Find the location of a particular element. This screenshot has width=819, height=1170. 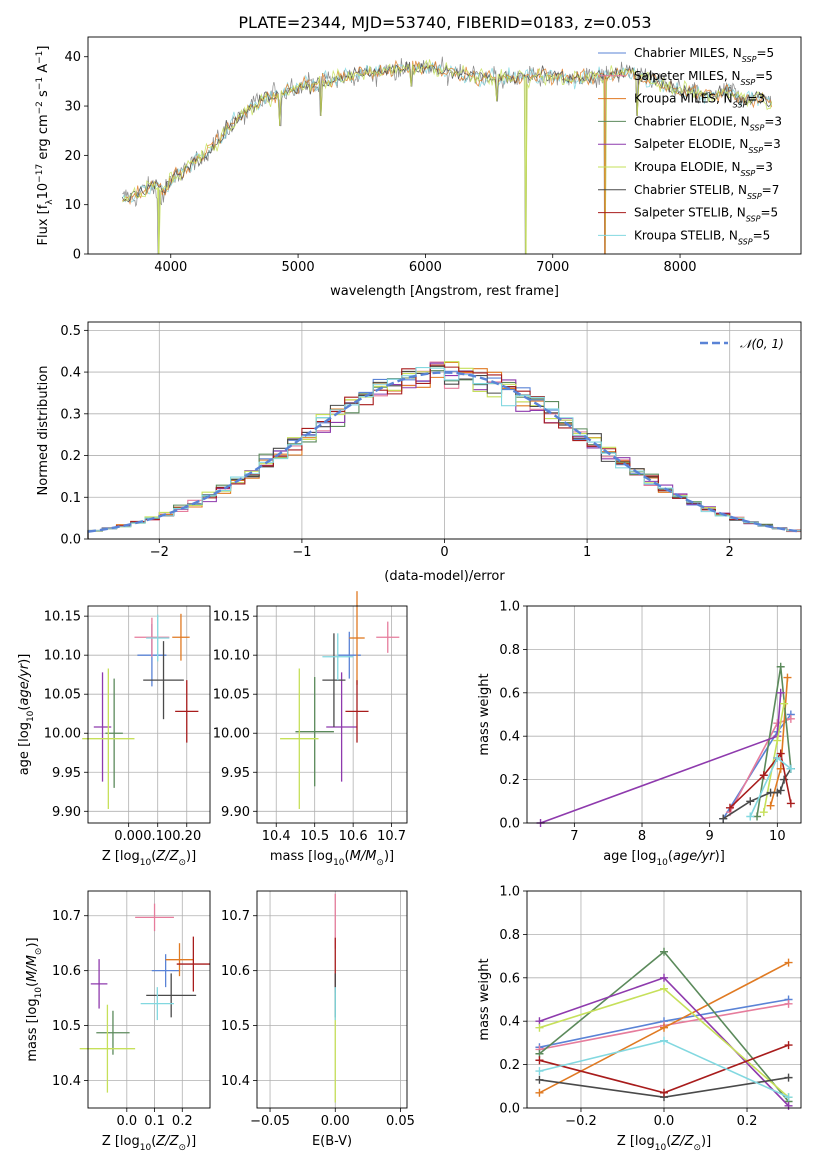

legend-entry: Salpeter MILES, NSSP=5 is located at coordinates (703, 78).